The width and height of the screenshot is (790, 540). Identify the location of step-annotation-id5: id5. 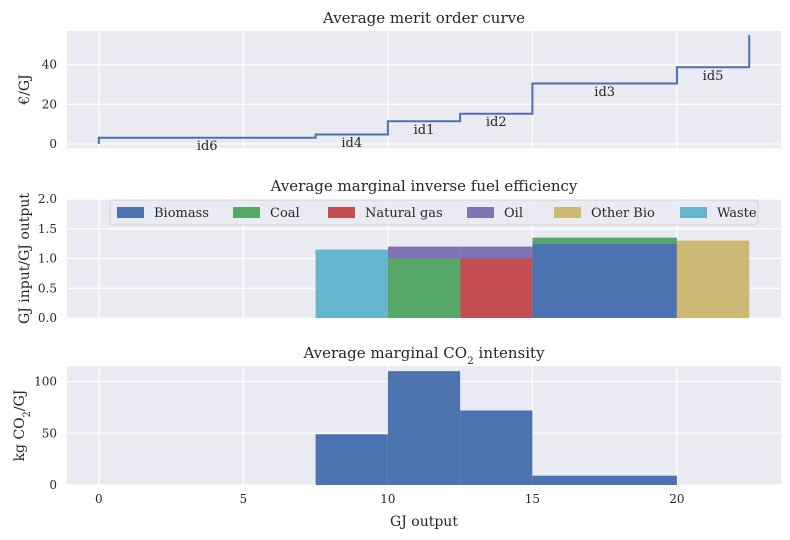
(713, 76).